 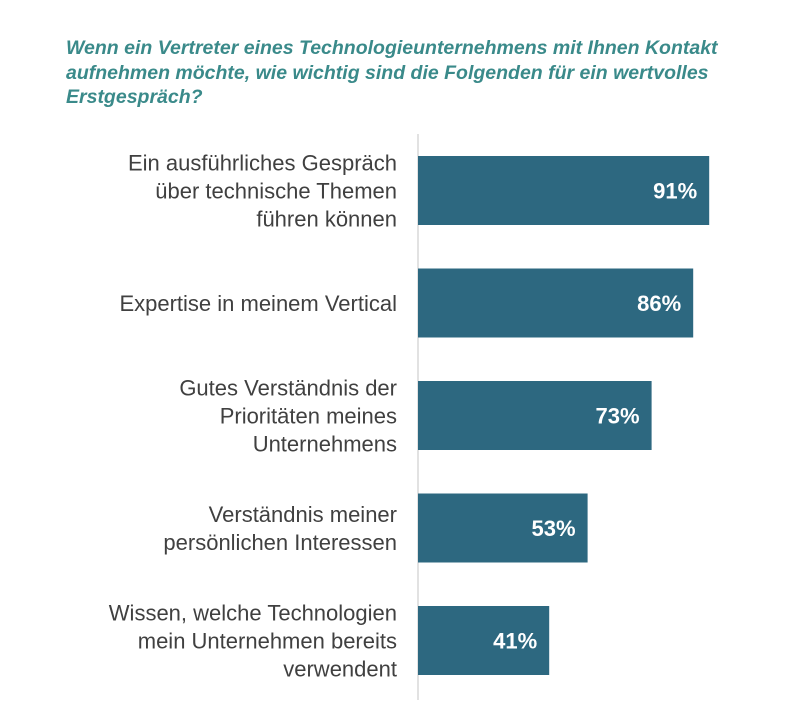 I want to click on category-label-2: Expertise in meinem Vertical, so click(x=258, y=303).